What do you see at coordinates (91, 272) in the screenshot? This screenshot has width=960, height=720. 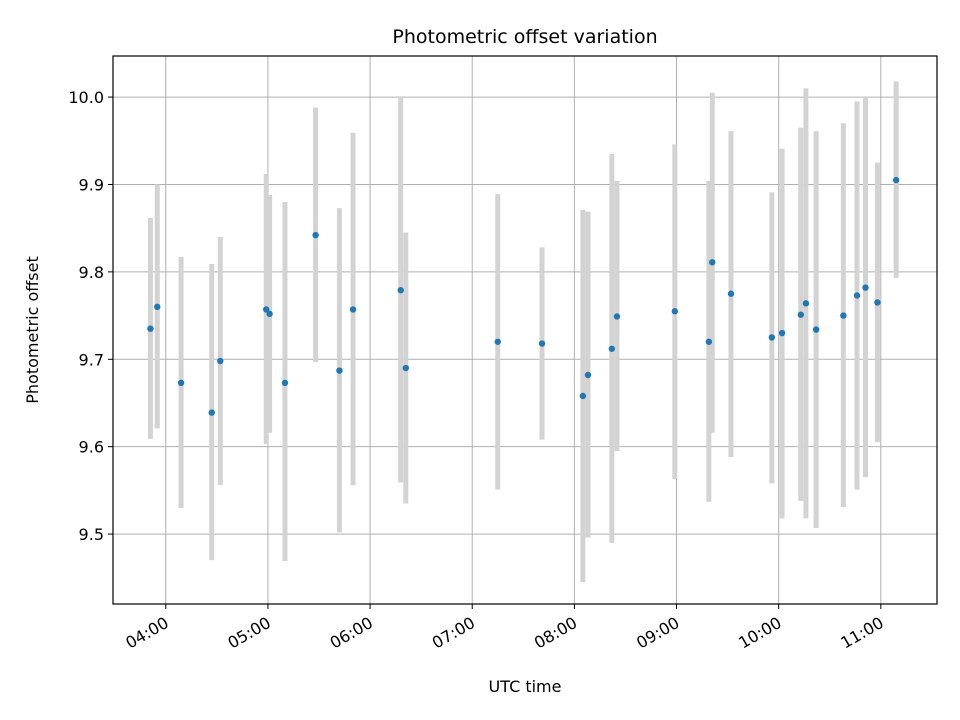 I see `y-tick-label: 9.8` at bounding box center [91, 272].